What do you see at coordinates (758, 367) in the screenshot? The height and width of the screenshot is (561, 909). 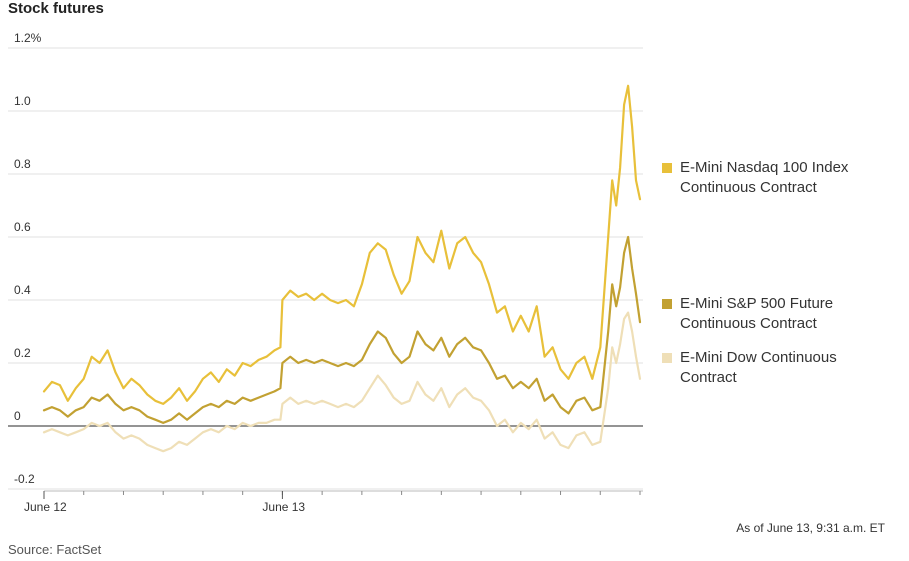 I see `legend-label-dow: E-Mini Dow Continuous Contract` at bounding box center [758, 367].